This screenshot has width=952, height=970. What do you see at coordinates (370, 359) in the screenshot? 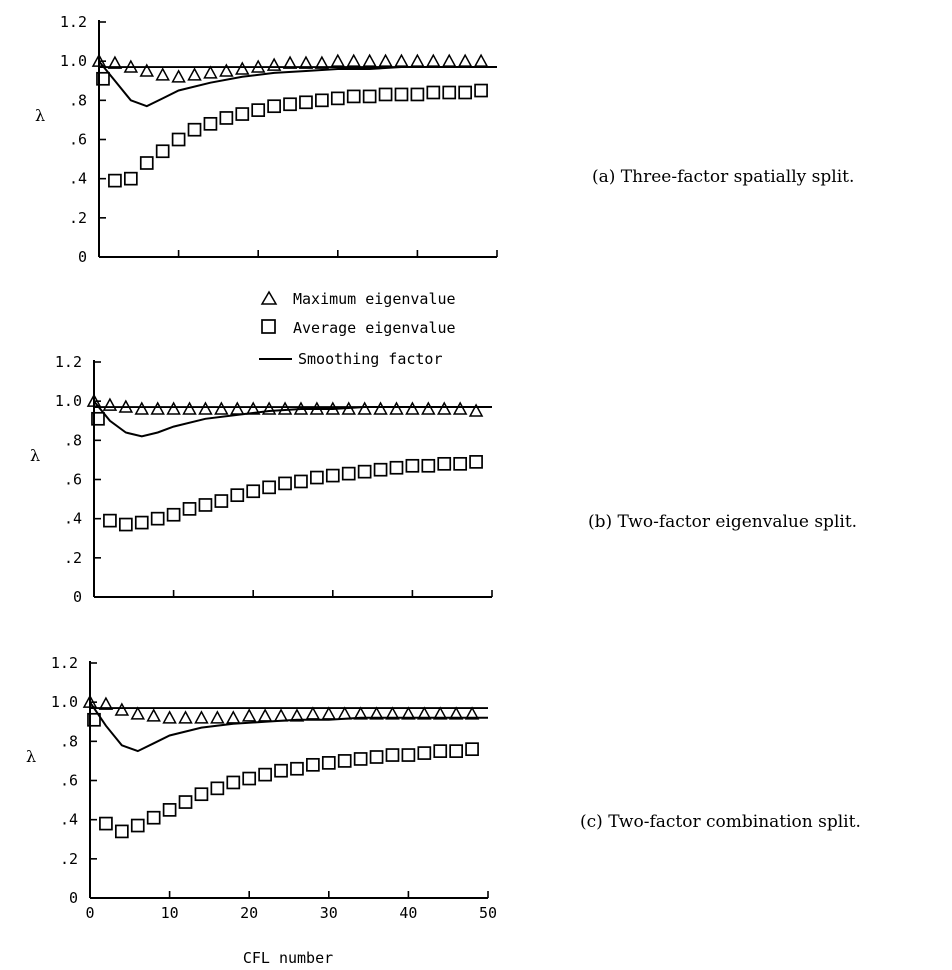
I see `legend-smooth-label: Smoothing factor` at bounding box center [370, 359].